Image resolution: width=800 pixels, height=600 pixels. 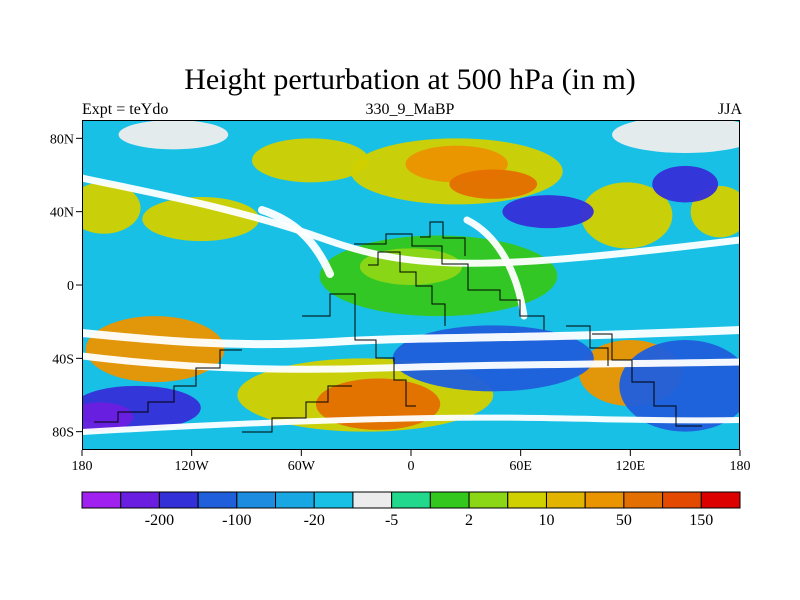 I want to click on x-tick-label-1: 120W, so click(x=192, y=466).